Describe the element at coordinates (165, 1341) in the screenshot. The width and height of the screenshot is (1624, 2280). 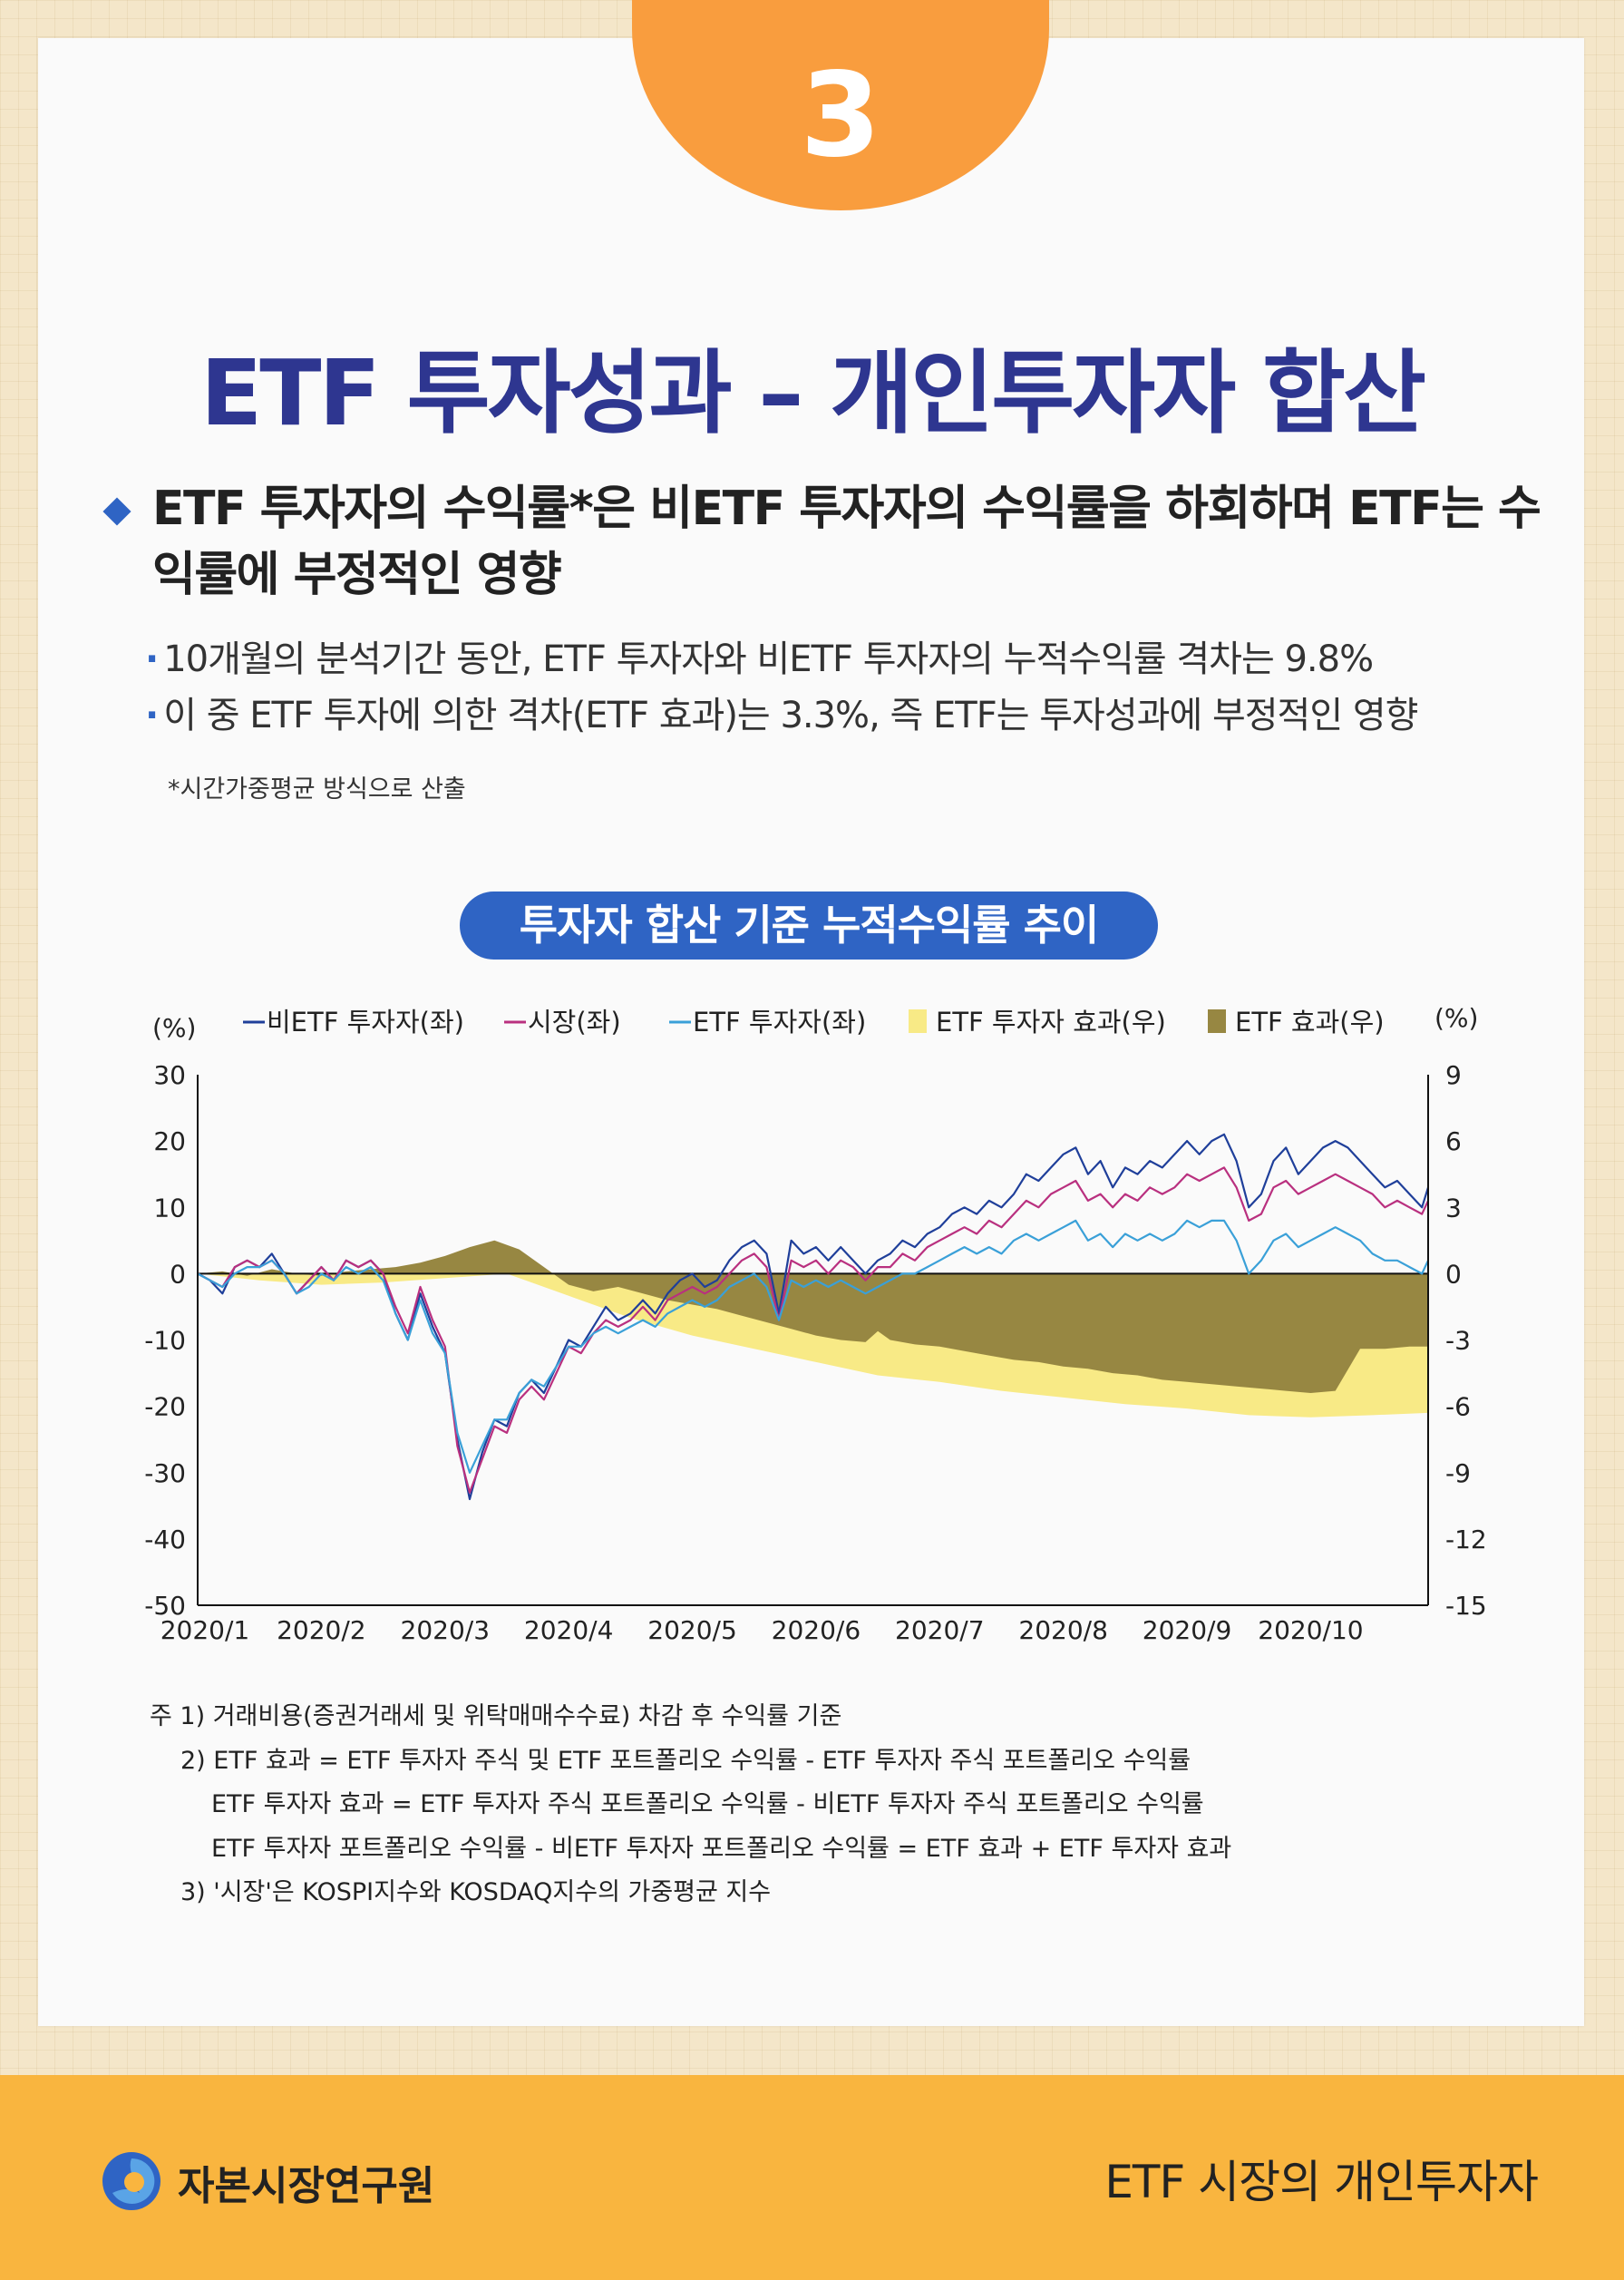
I see `left-tick-label: -10` at that location.